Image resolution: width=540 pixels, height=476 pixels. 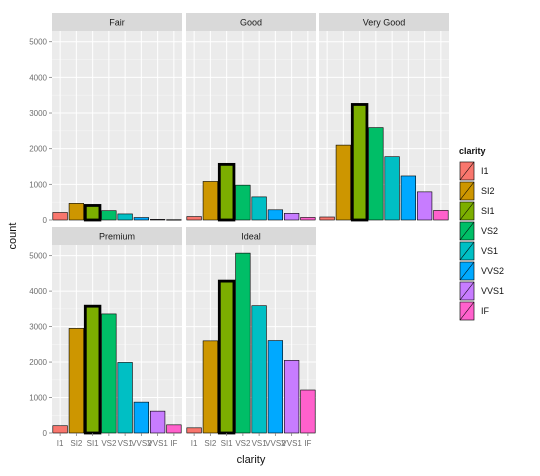 What do you see at coordinates (343, 182) in the screenshot?
I see `bar-very-good-si2` at bounding box center [343, 182].